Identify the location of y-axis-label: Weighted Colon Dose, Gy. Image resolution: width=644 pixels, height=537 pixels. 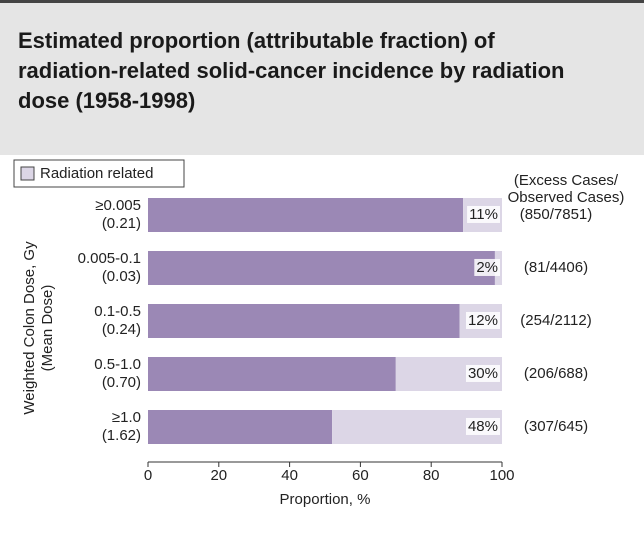
(29, 328).